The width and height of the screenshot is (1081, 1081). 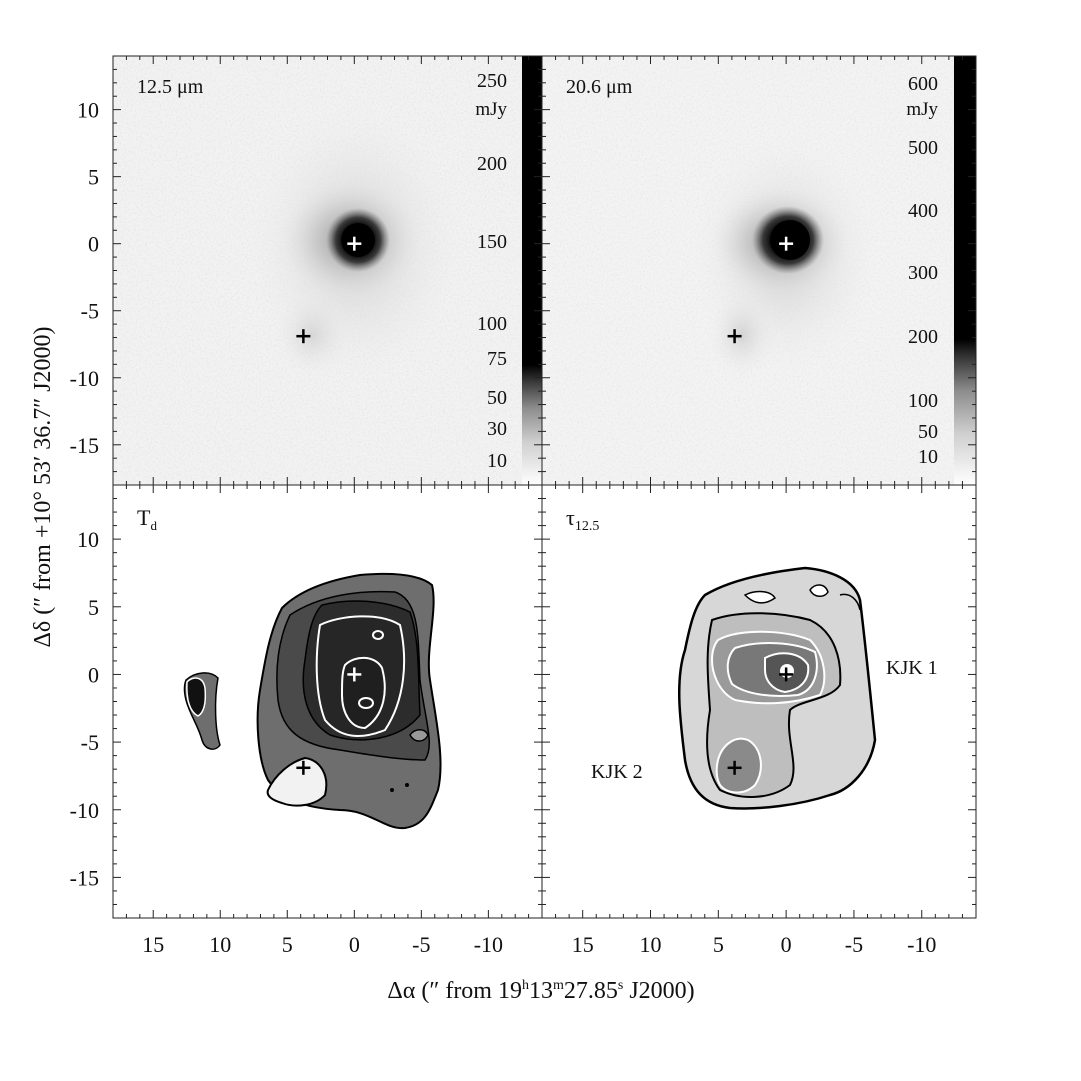 I want to click on annotation-kjk-1: KJK 1, so click(x=912, y=668).